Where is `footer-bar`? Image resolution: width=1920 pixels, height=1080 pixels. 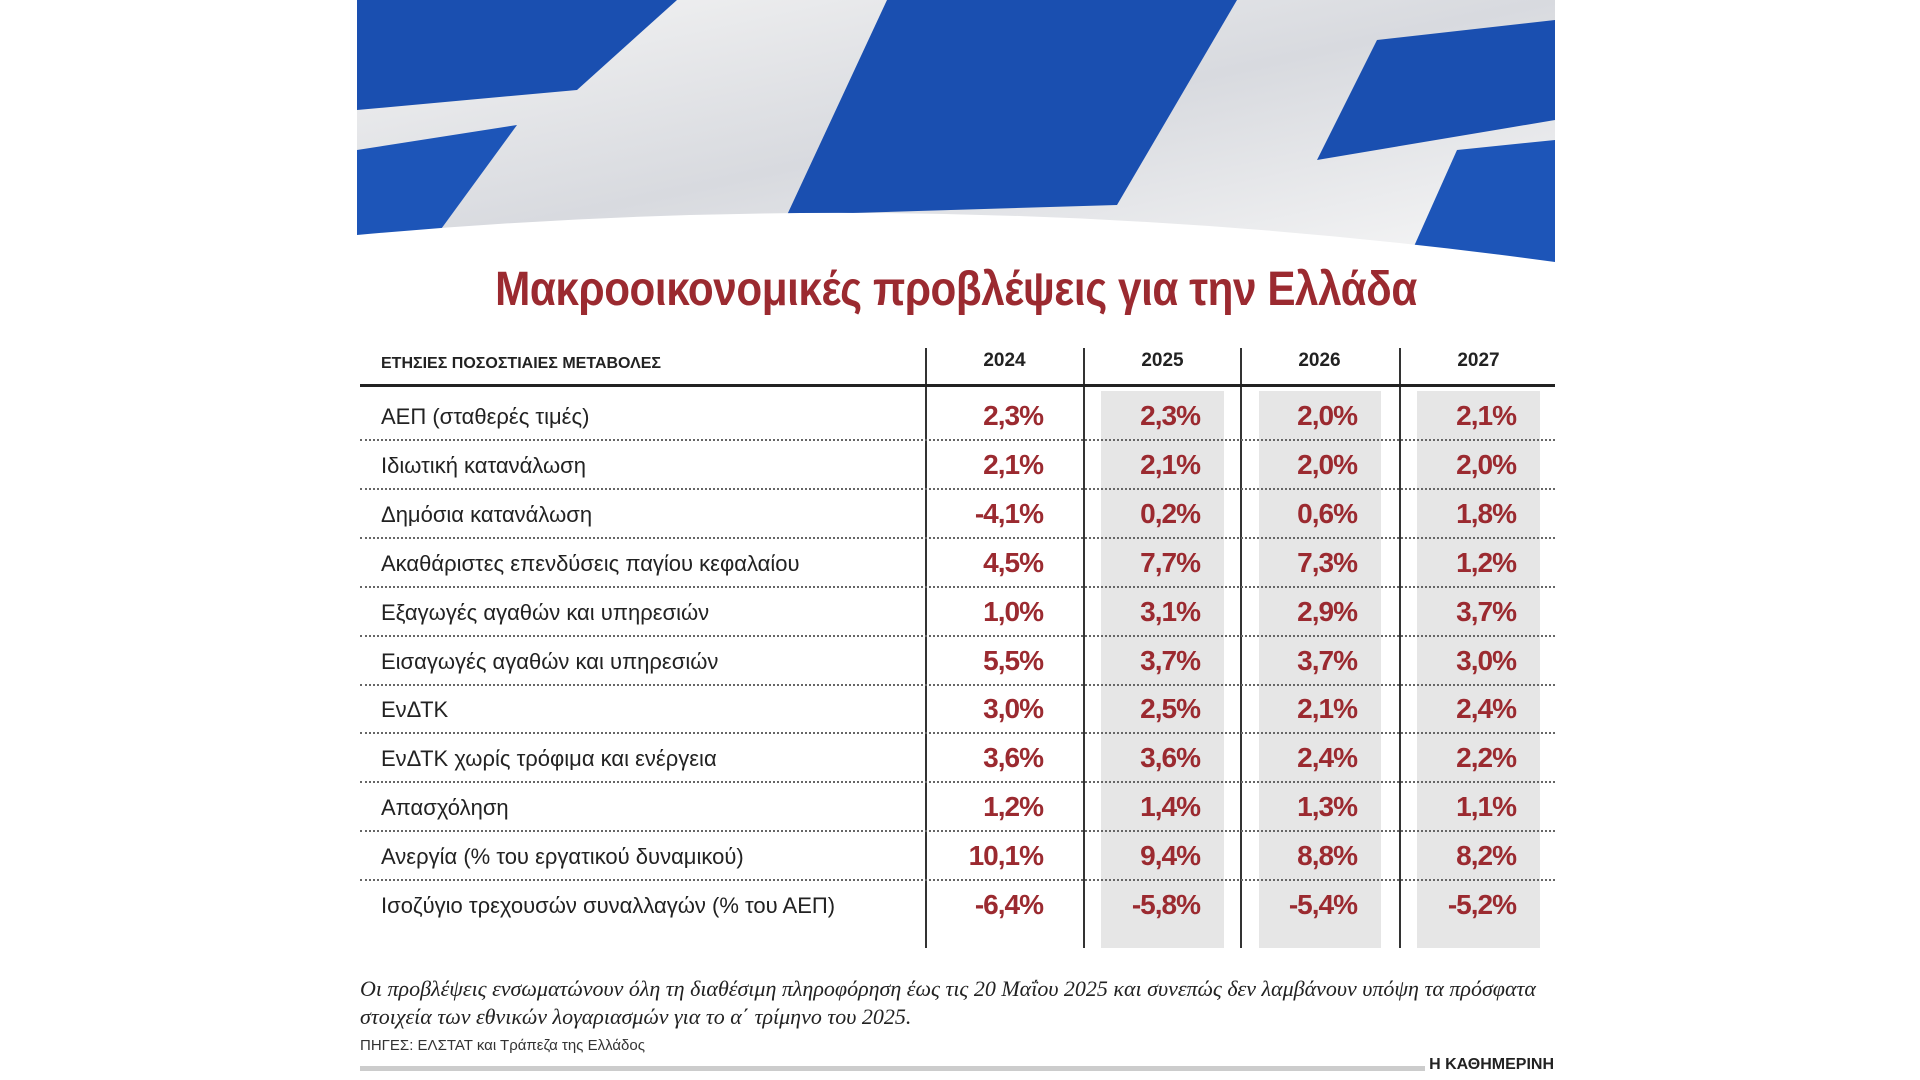 footer-bar is located at coordinates (892, 1068).